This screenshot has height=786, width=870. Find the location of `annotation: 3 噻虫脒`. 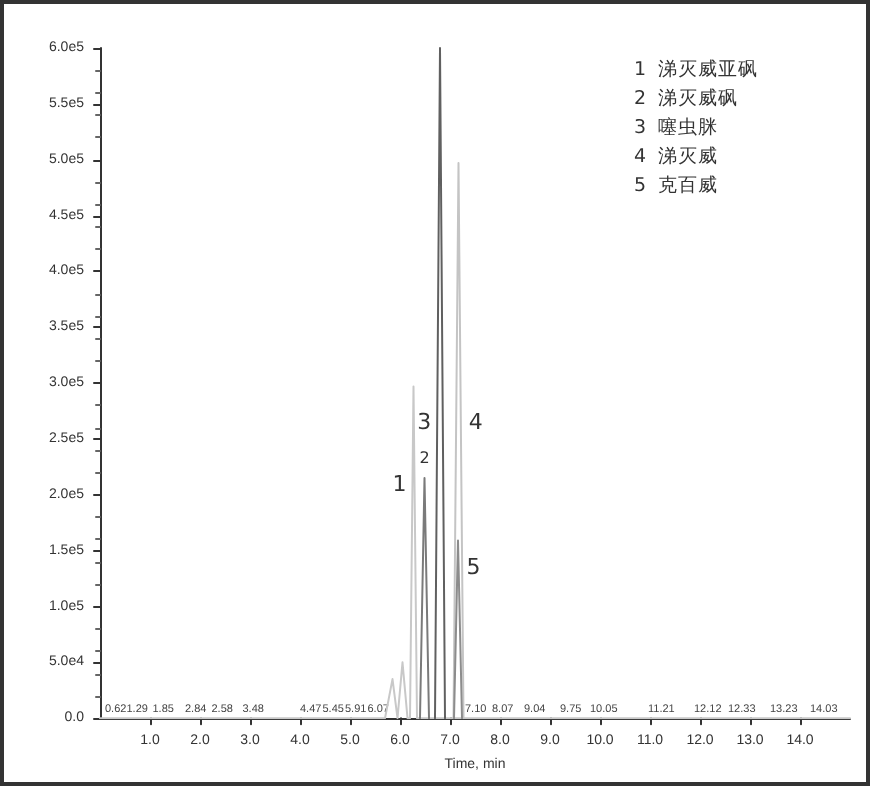

annotation: 3 噻虫脒 is located at coordinates (676, 127).